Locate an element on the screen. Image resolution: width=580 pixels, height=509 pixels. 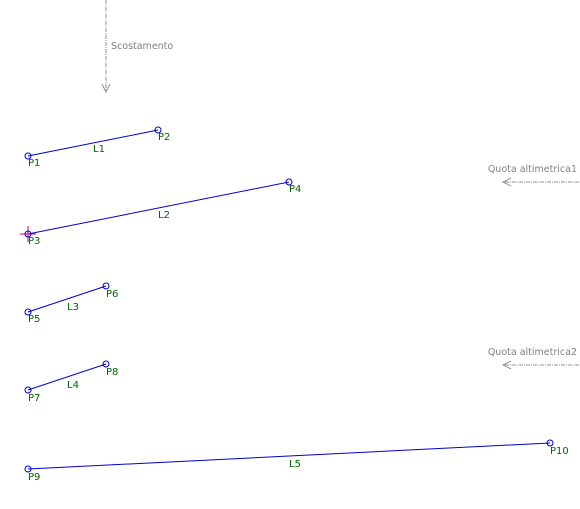
offset-label: Scostamento is located at coordinates (142, 46).